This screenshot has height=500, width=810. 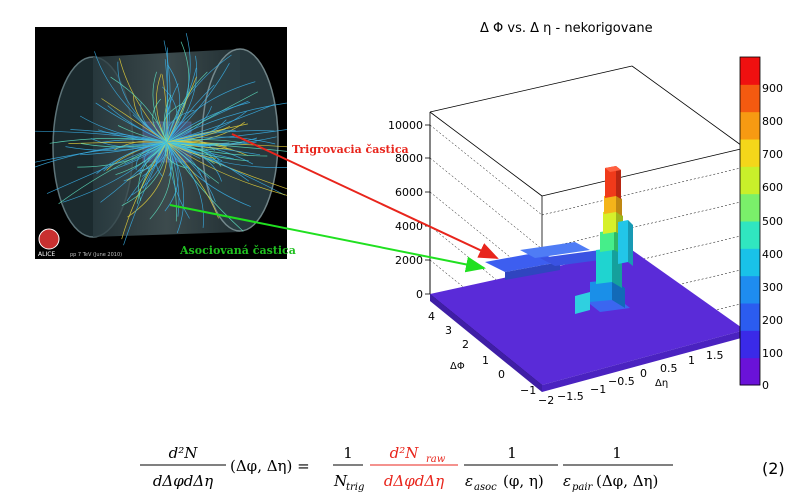 What do you see at coordinates (528, 390) in the screenshot?
I see `phi-tick-label: −1` at bounding box center [528, 390].